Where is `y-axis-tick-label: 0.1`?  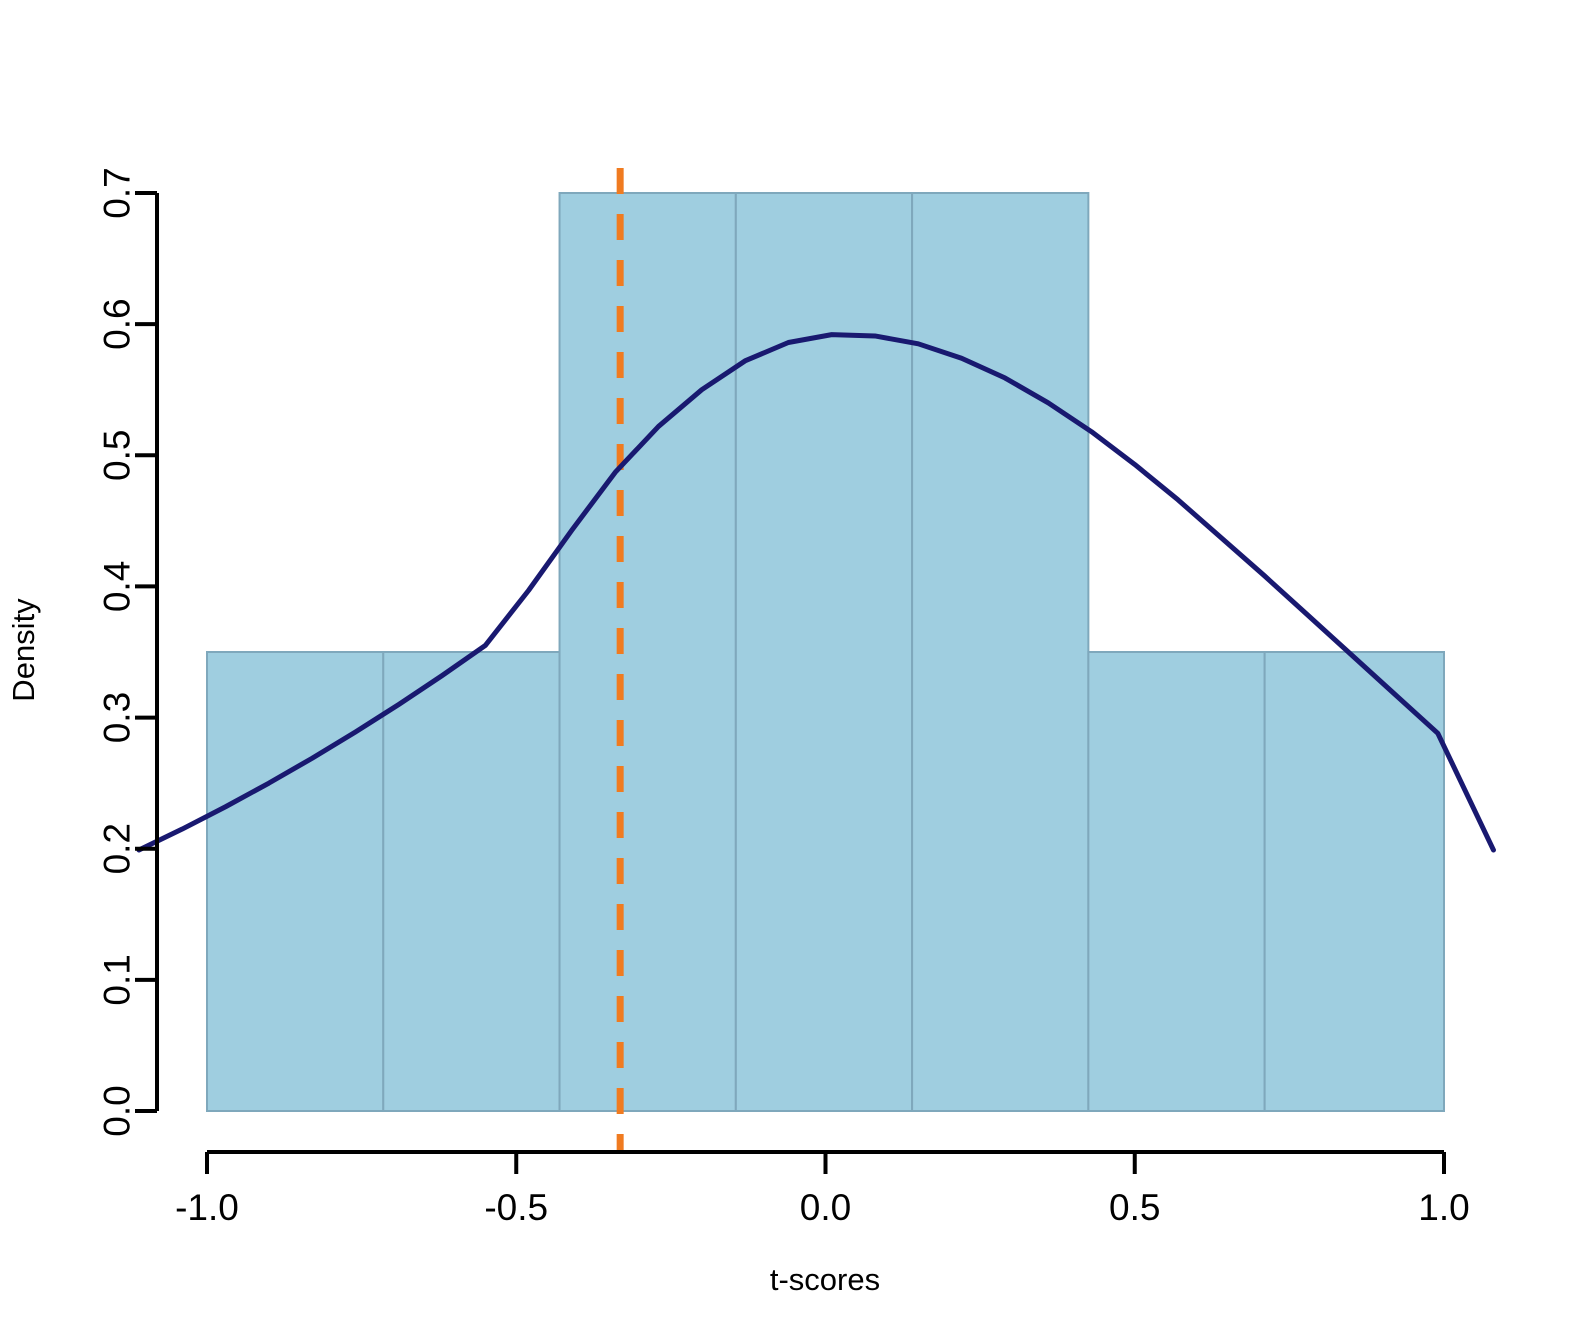
y-axis-tick-label: 0.1 is located at coordinates (117, 979).